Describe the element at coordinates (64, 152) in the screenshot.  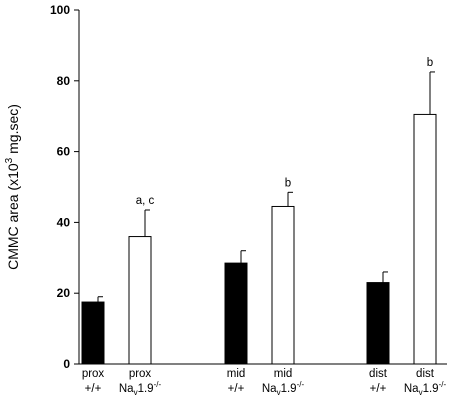
I see `y-tick-label: 60` at that location.